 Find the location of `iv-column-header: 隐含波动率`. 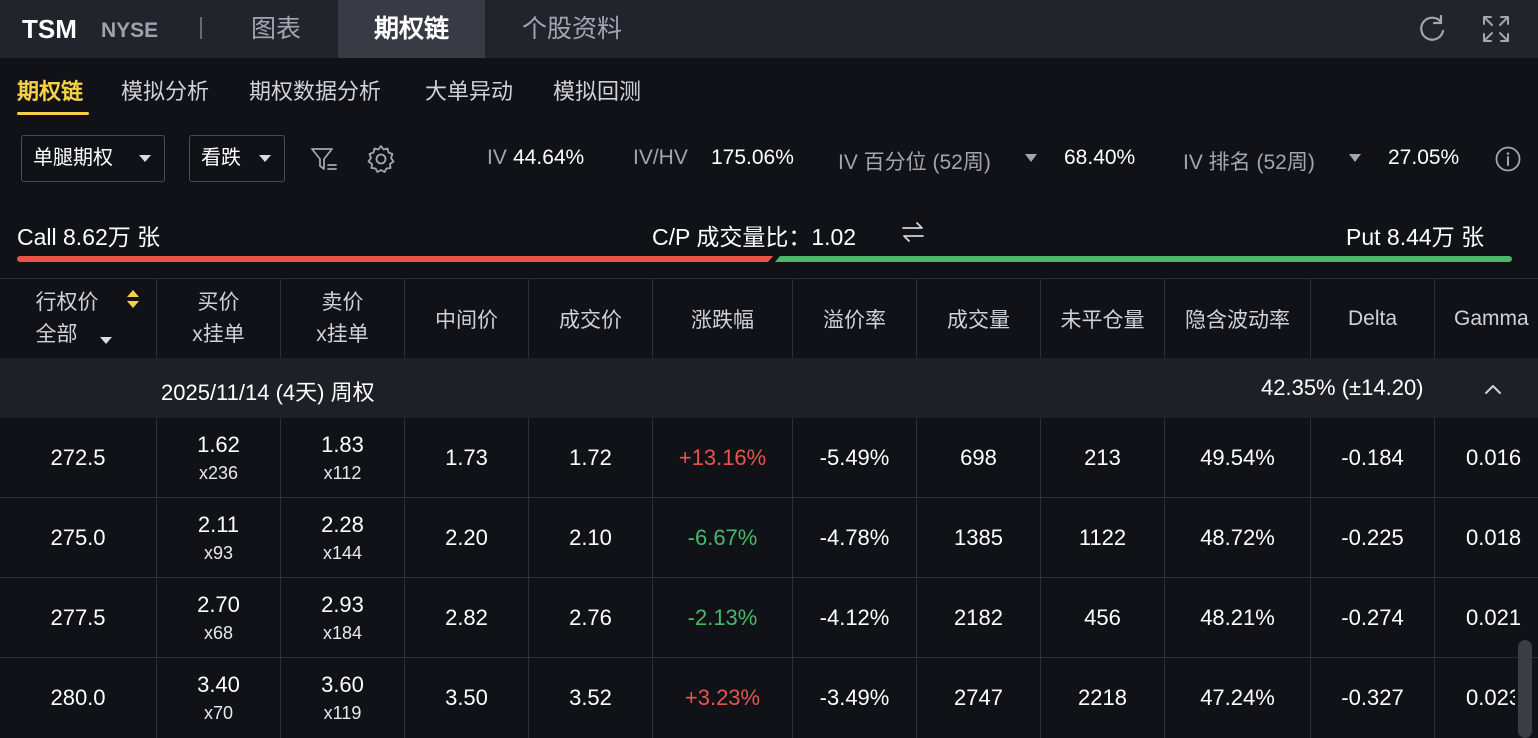

iv-column-header: 隐含波动率 is located at coordinates (1238, 319).